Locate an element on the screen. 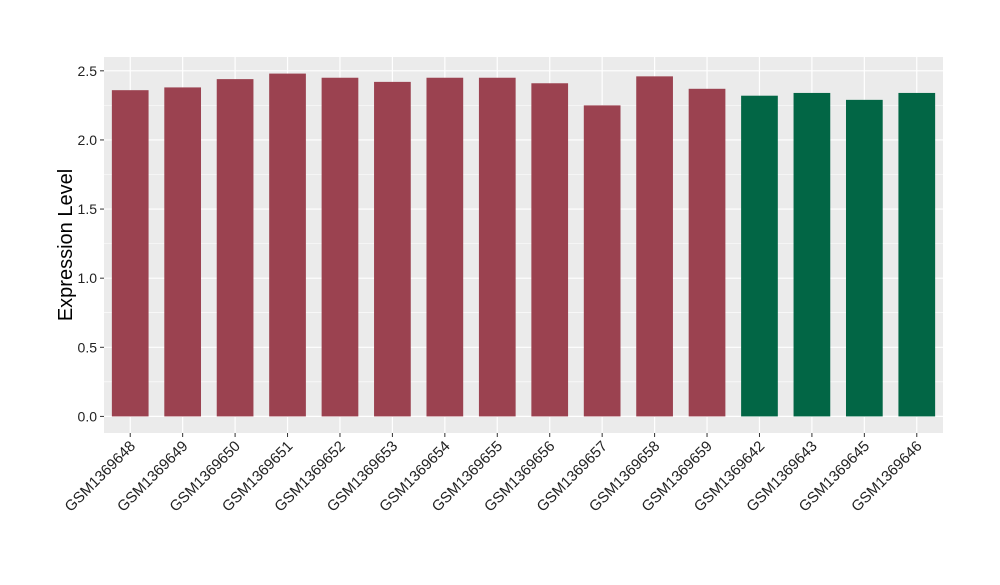 This screenshot has width=1000, height=585. bar-GSM1369650 is located at coordinates (235, 248).